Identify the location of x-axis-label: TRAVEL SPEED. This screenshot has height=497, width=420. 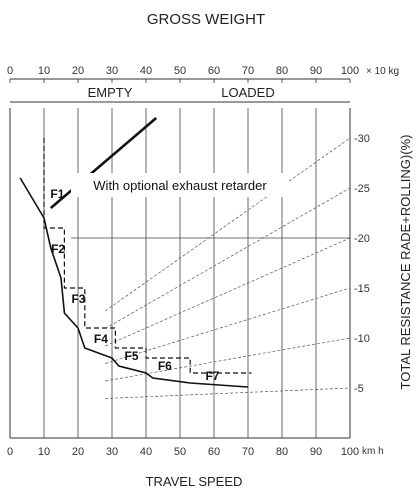
(194, 481).